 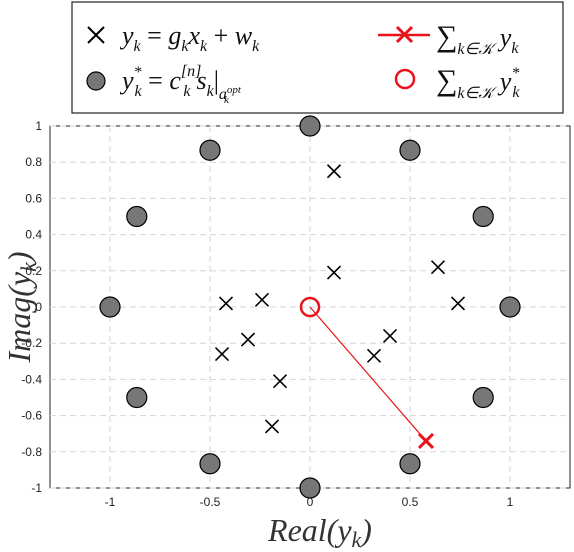 I want to click on legend-label-y-k: yk = gkxk + wk, so click(x=189, y=38).